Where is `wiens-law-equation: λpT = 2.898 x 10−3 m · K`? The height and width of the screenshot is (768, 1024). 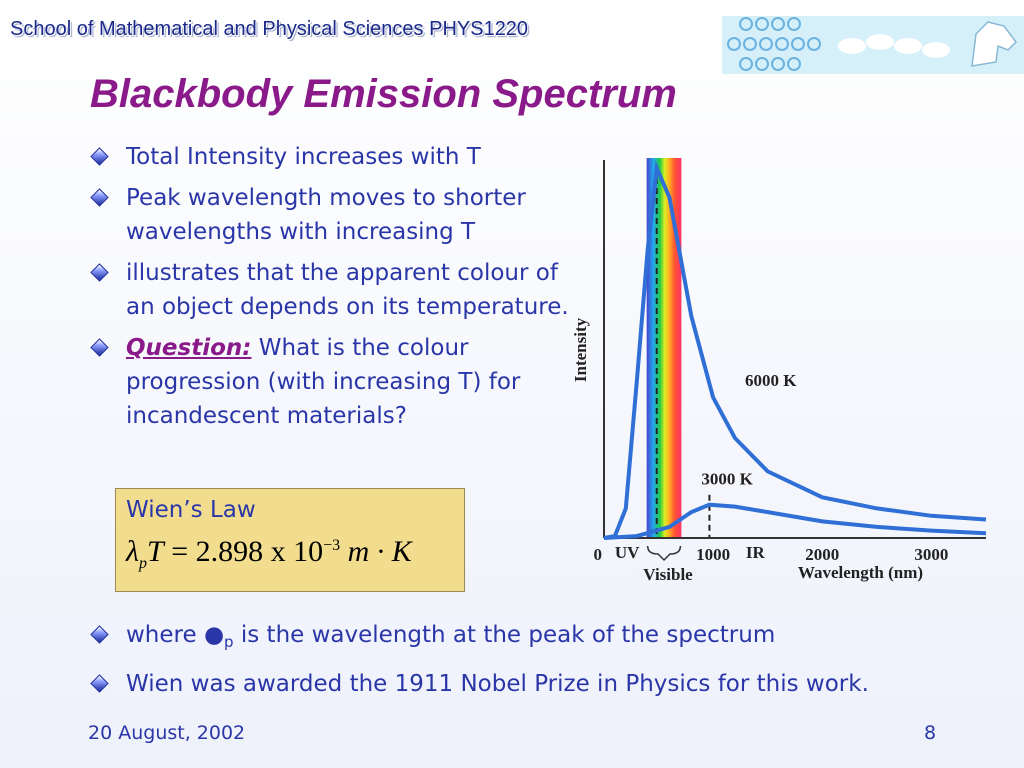
wiens-law-equation: λpT = 2.898 x 10−3 m · K is located at coordinates (269, 554).